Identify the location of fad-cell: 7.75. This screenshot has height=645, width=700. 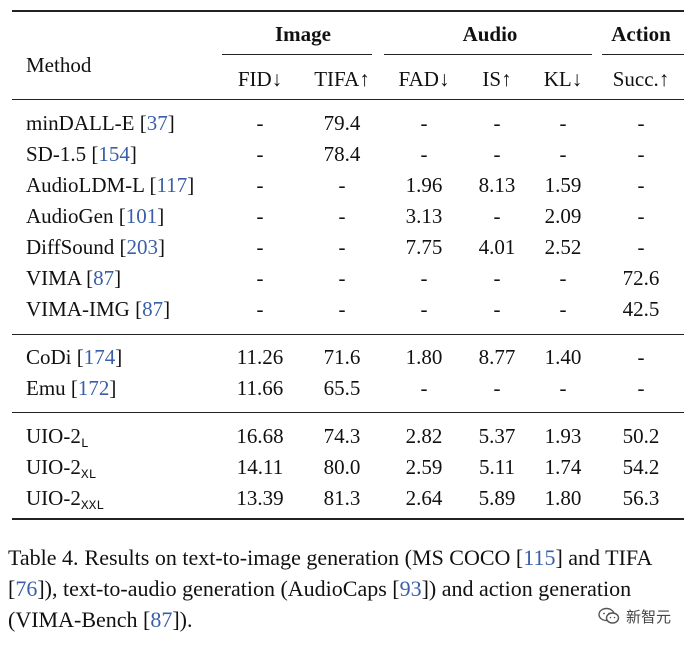
(424, 247).